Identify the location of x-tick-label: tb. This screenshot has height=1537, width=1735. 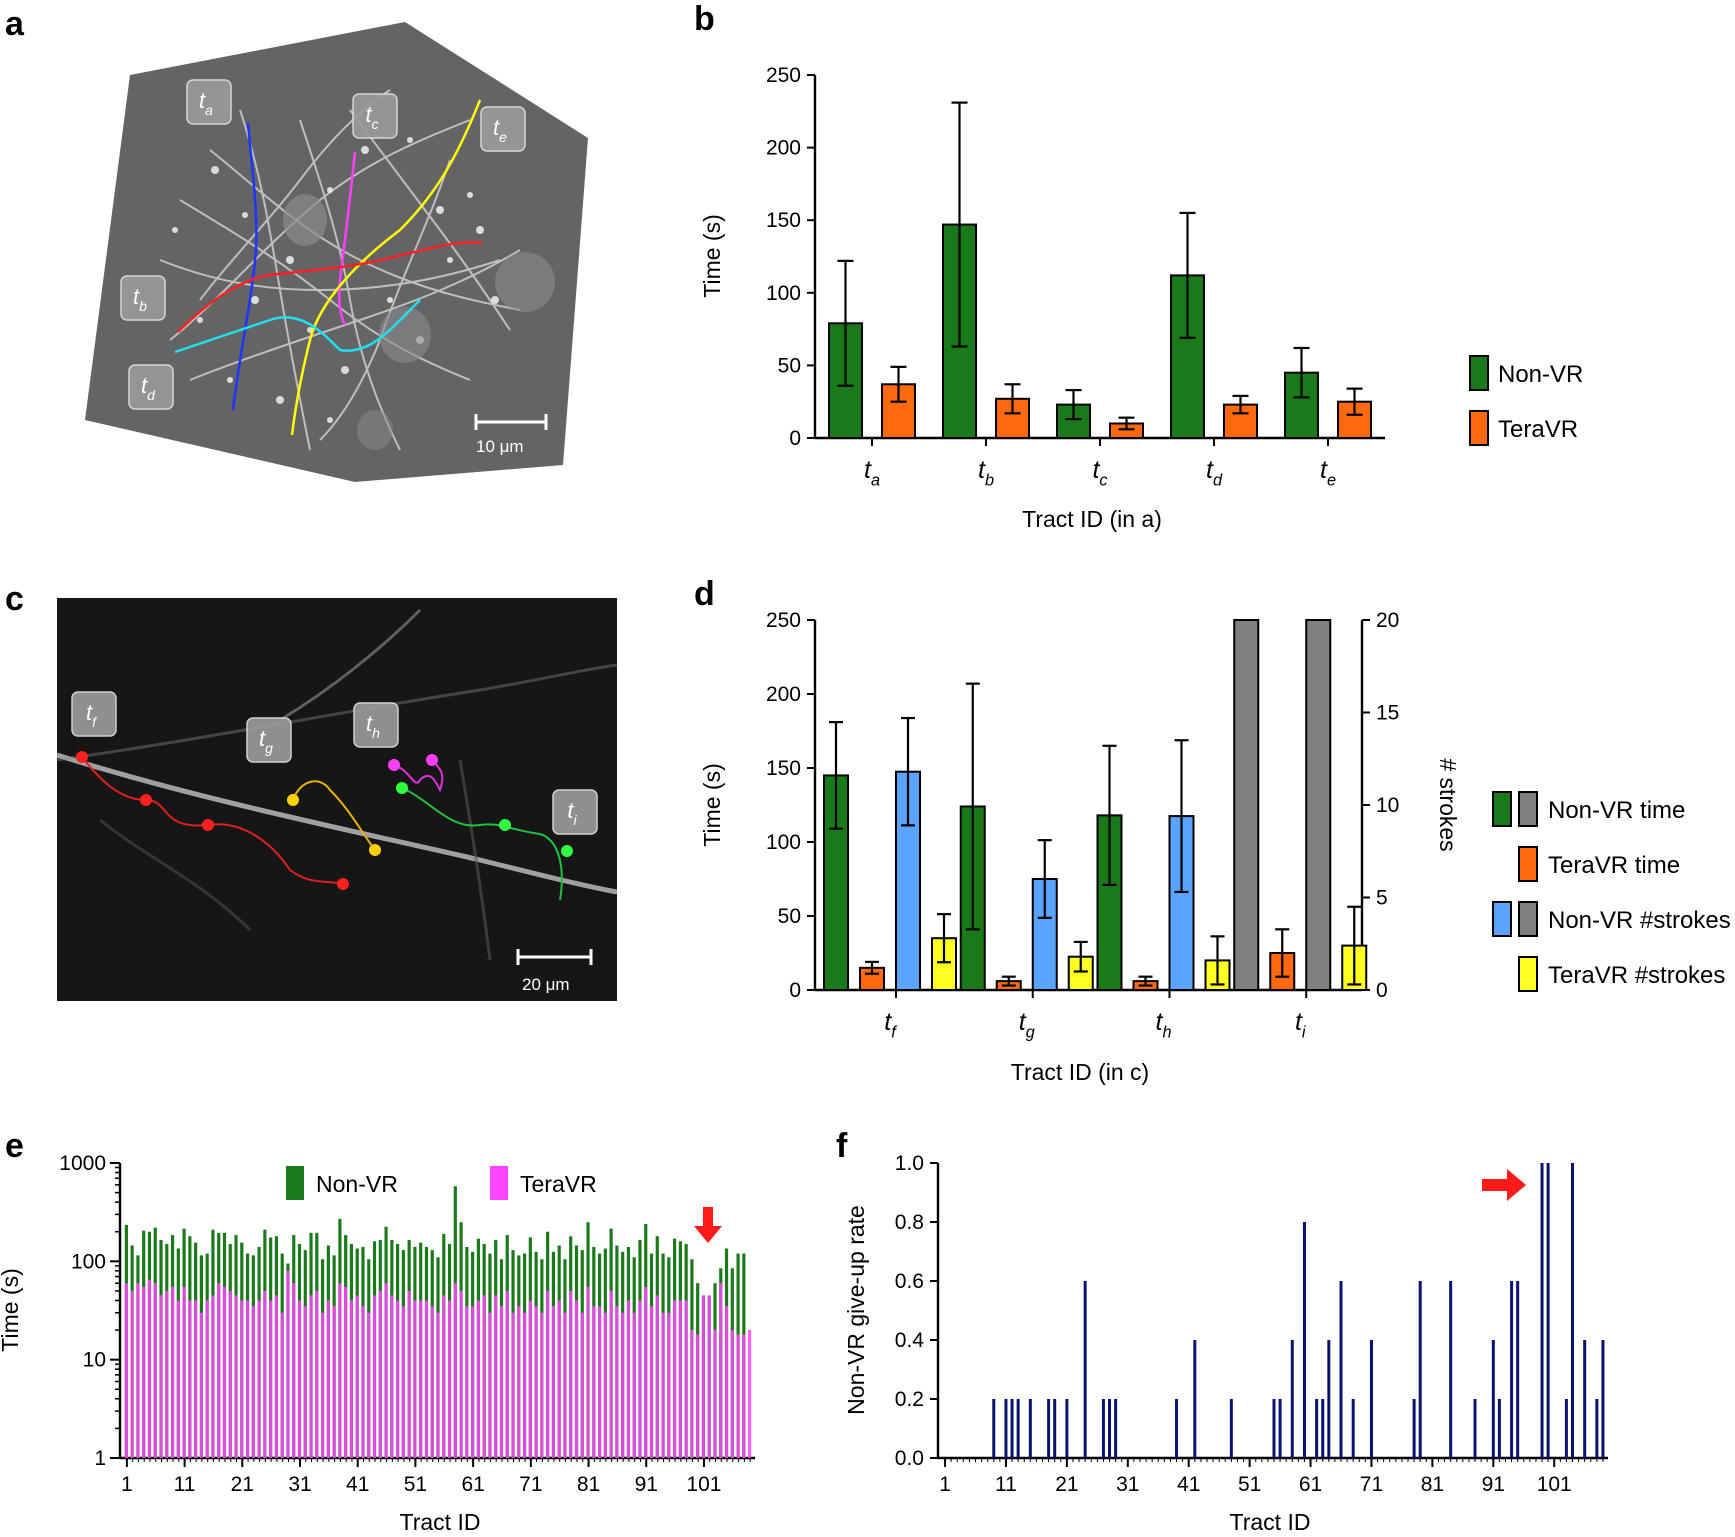
(986, 473).